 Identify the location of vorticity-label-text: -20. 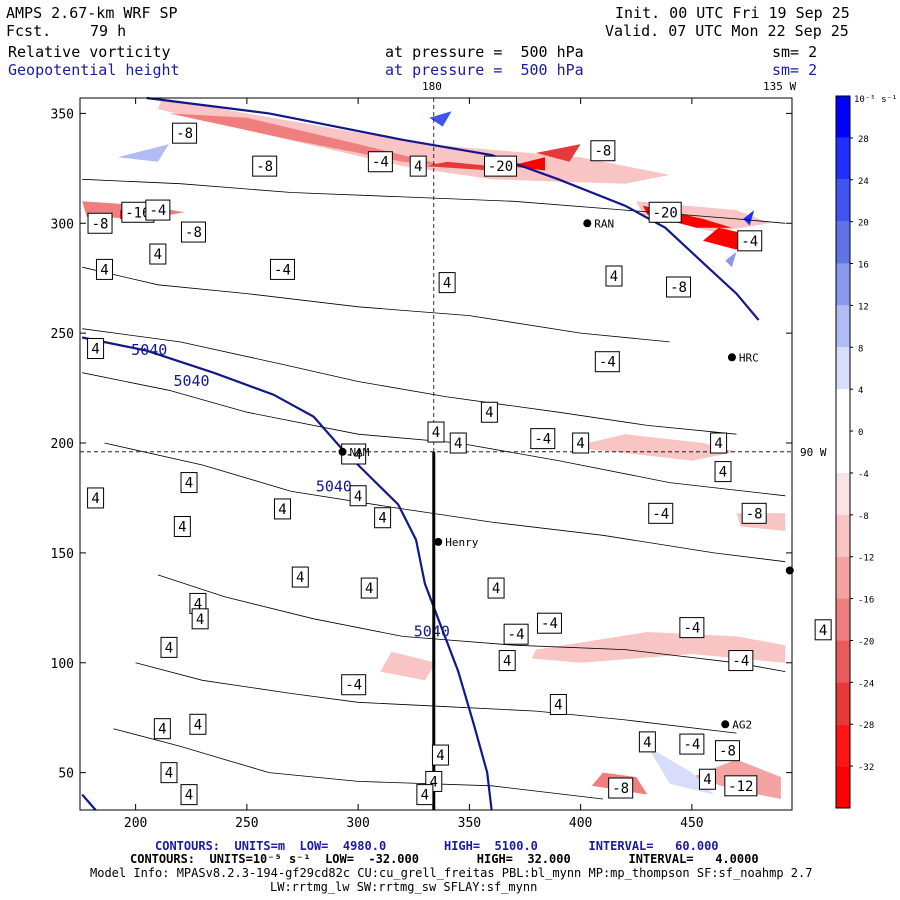
(500, 167).